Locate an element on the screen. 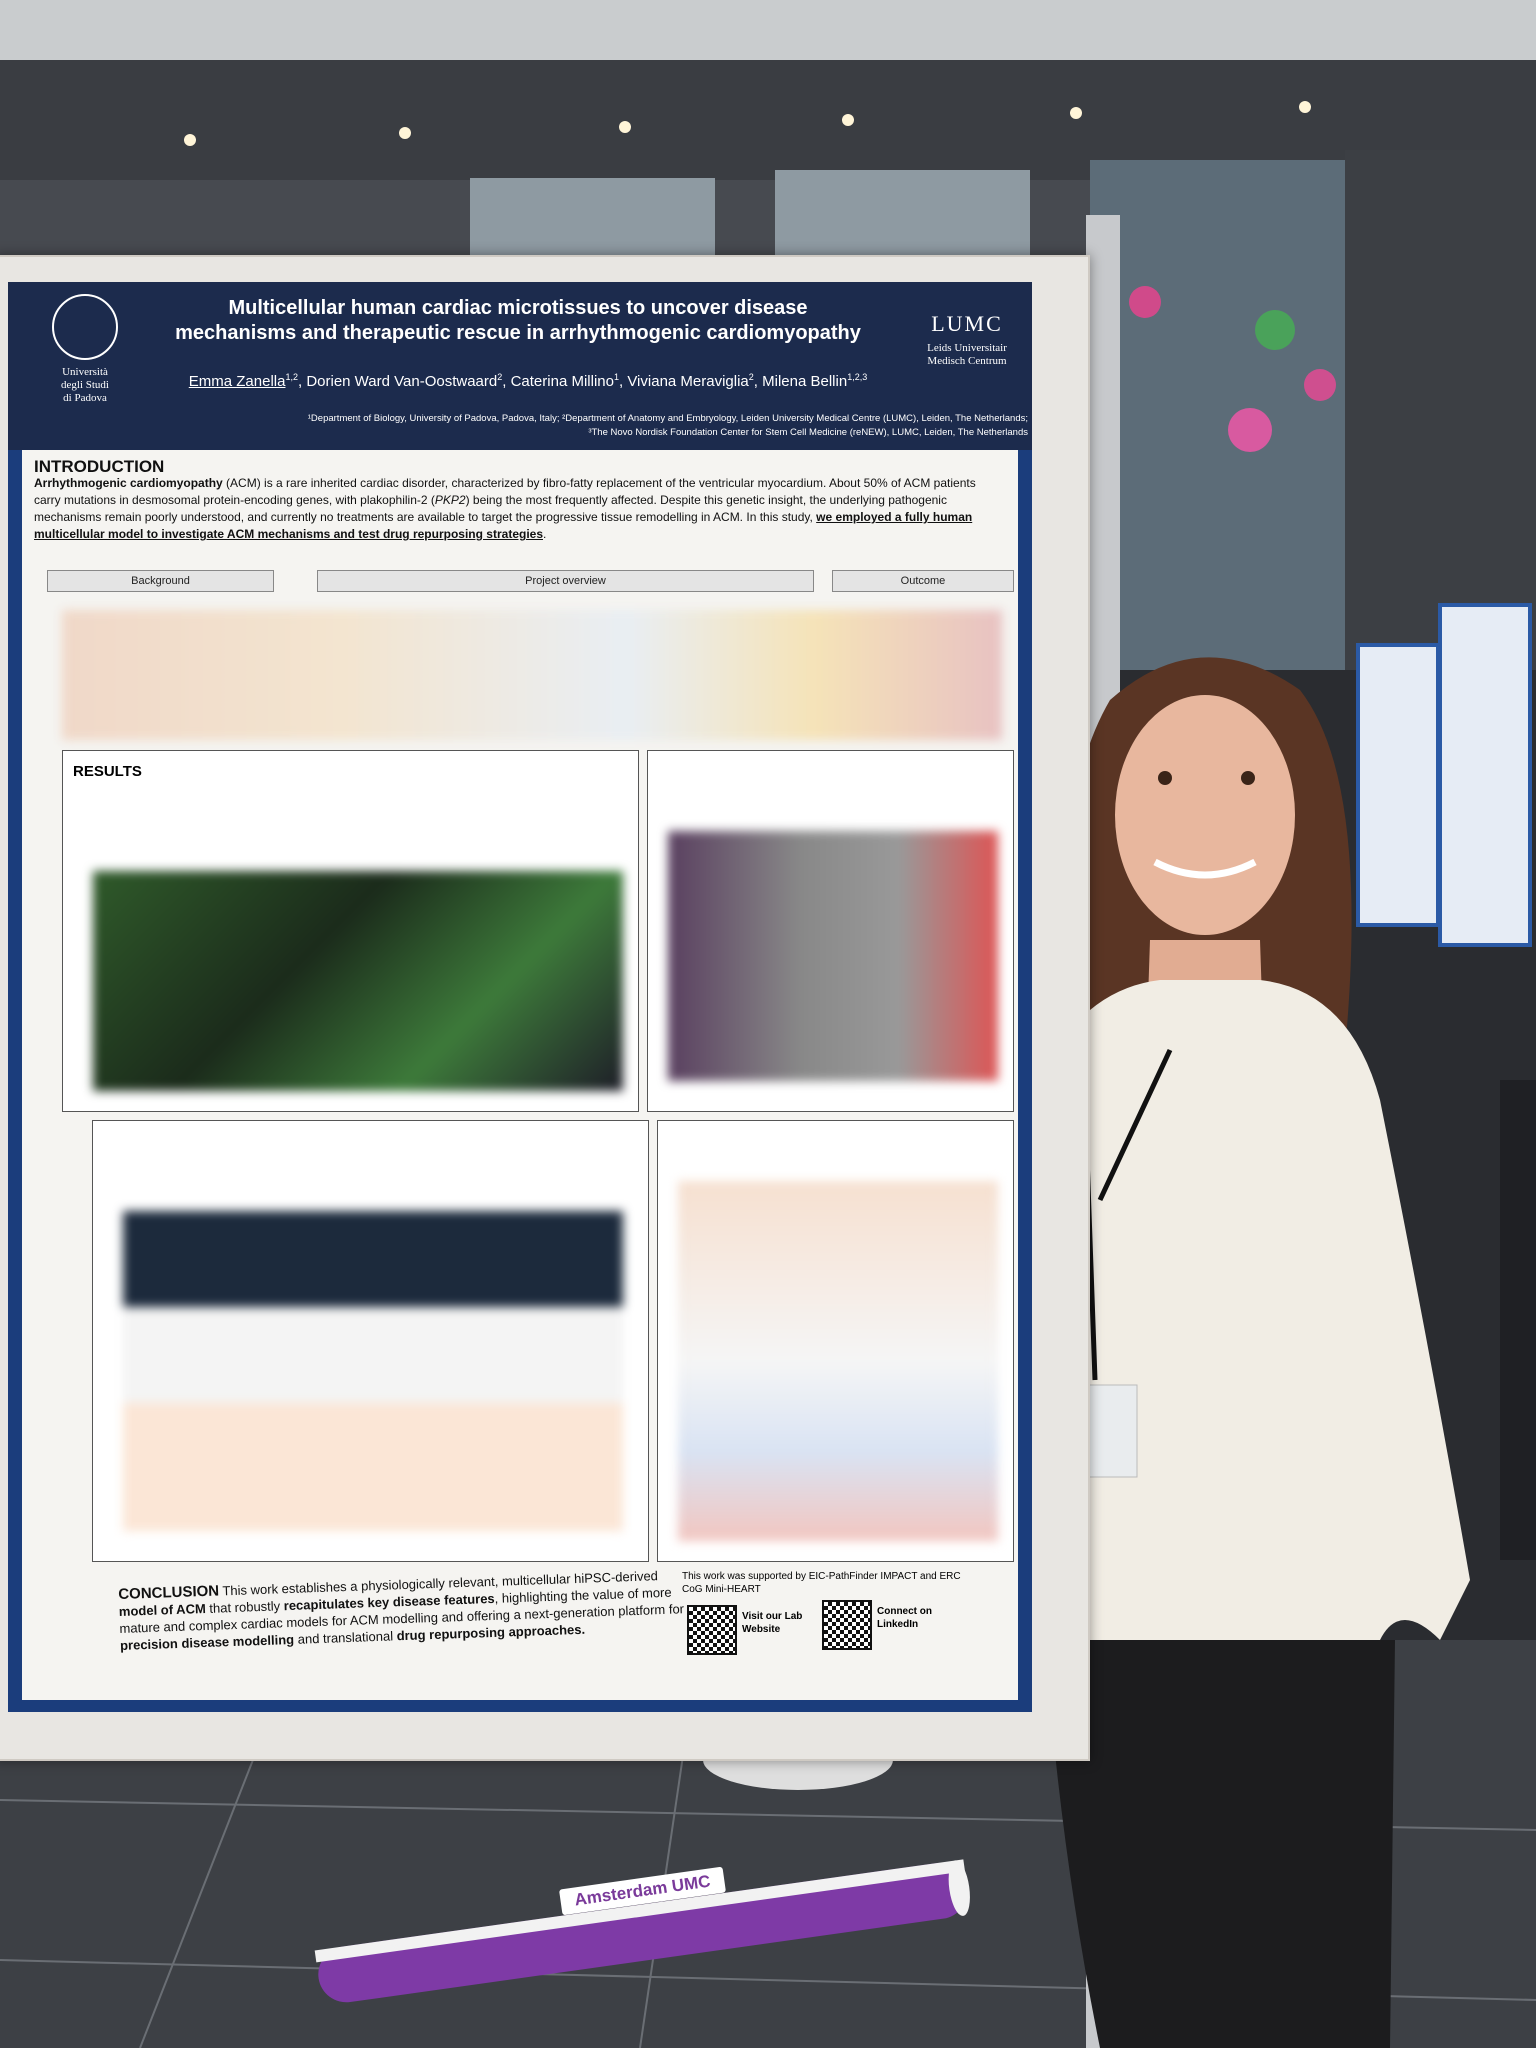  overview-figure is located at coordinates (532, 675).